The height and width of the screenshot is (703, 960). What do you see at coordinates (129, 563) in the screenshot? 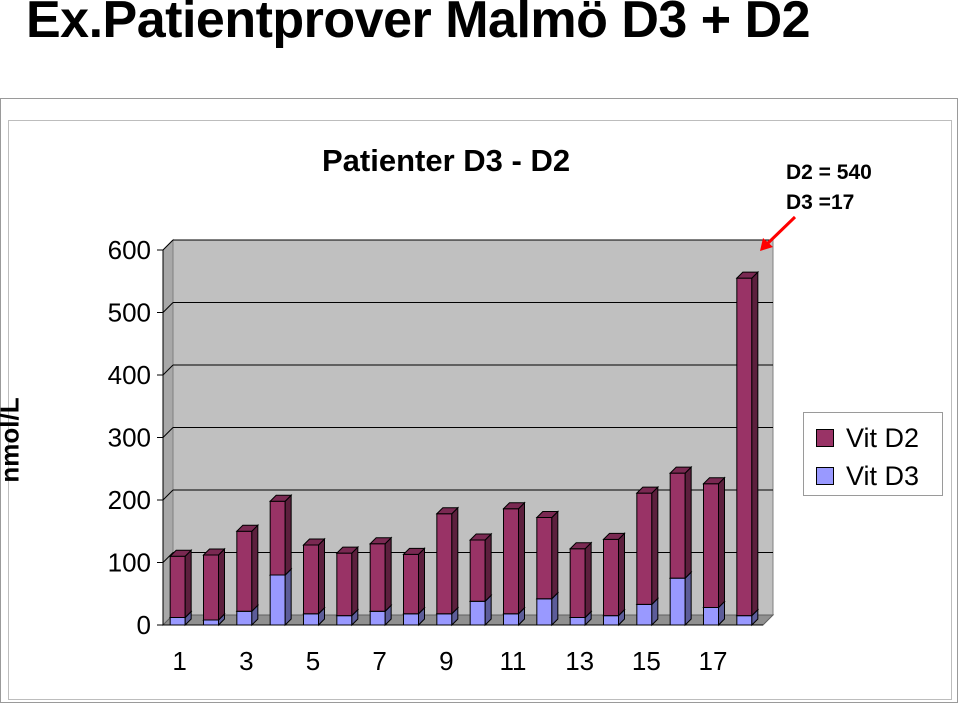
I see `y-tick-label: 100` at bounding box center [129, 563].